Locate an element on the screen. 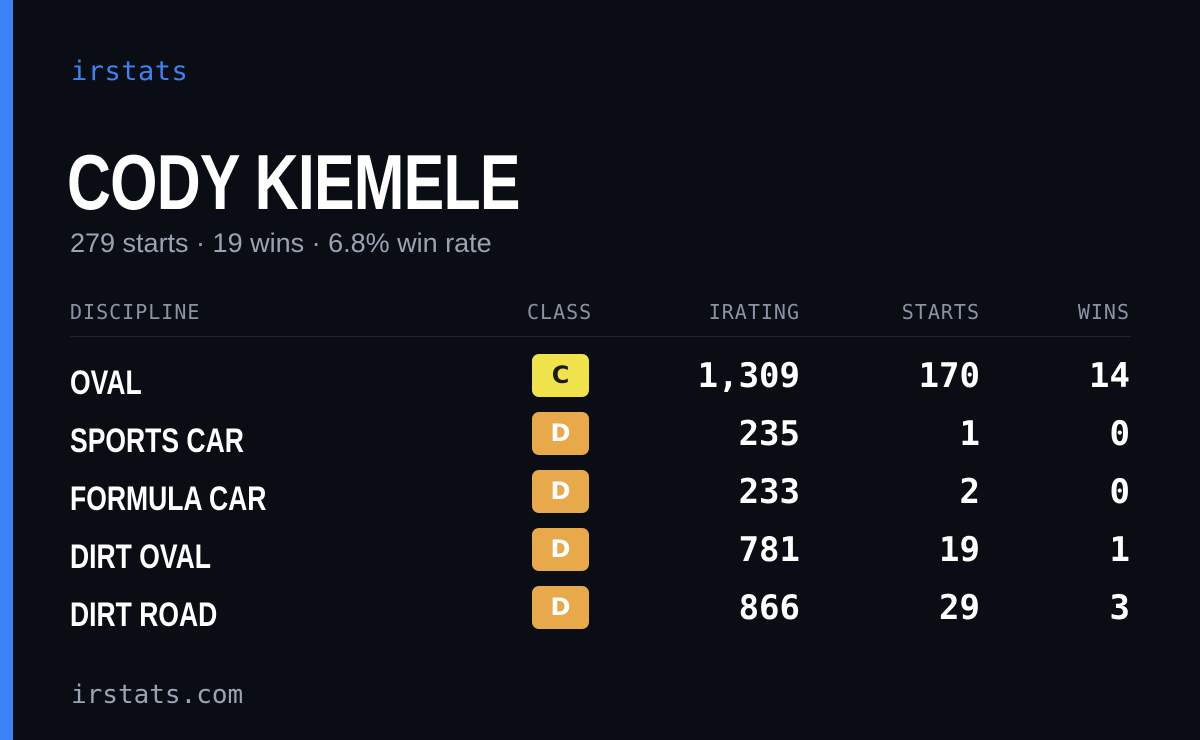 This screenshot has height=740, width=1200. table-row: DIRT OVAL D 781 19 1 is located at coordinates (600, 557).